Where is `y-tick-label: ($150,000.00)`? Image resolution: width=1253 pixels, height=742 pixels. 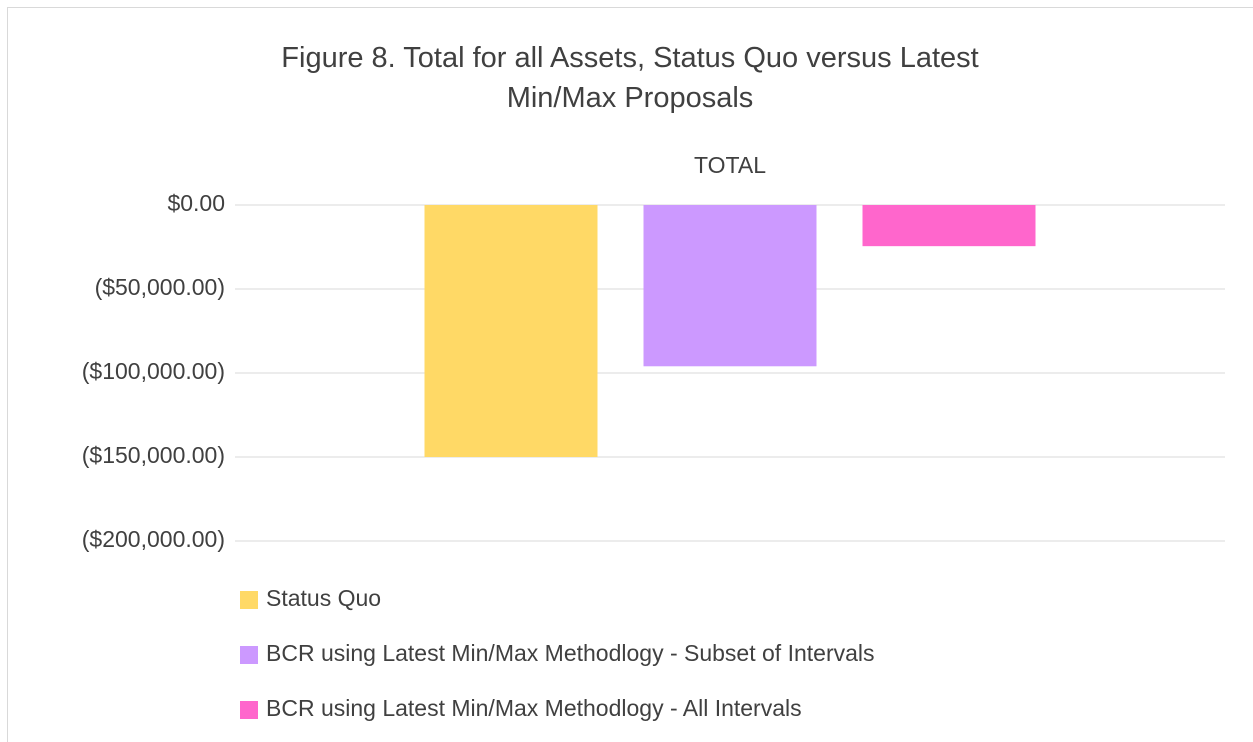
y-tick-label: ($150,000.00) is located at coordinates (153, 455).